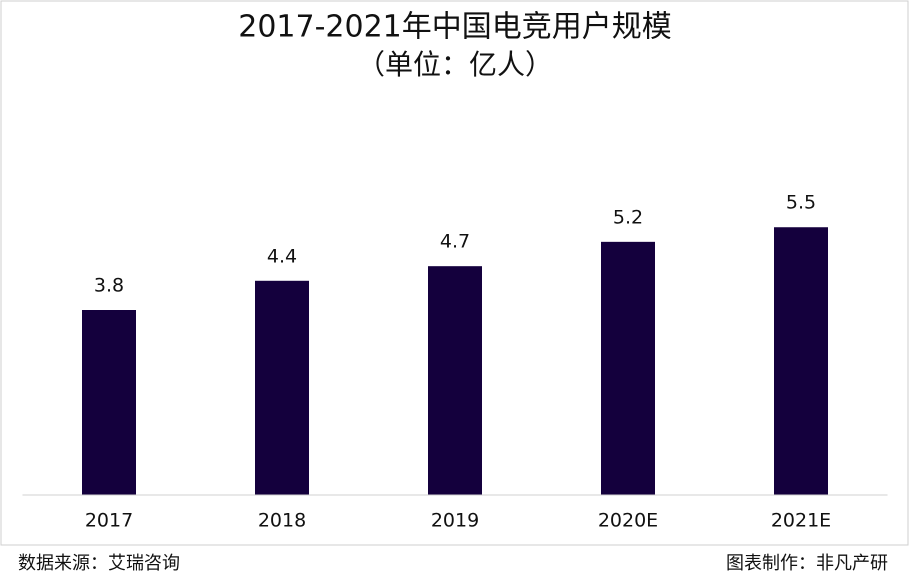 The width and height of the screenshot is (910, 584). I want to click on credit-note: 图表制作：非凡产研, so click(807, 563).